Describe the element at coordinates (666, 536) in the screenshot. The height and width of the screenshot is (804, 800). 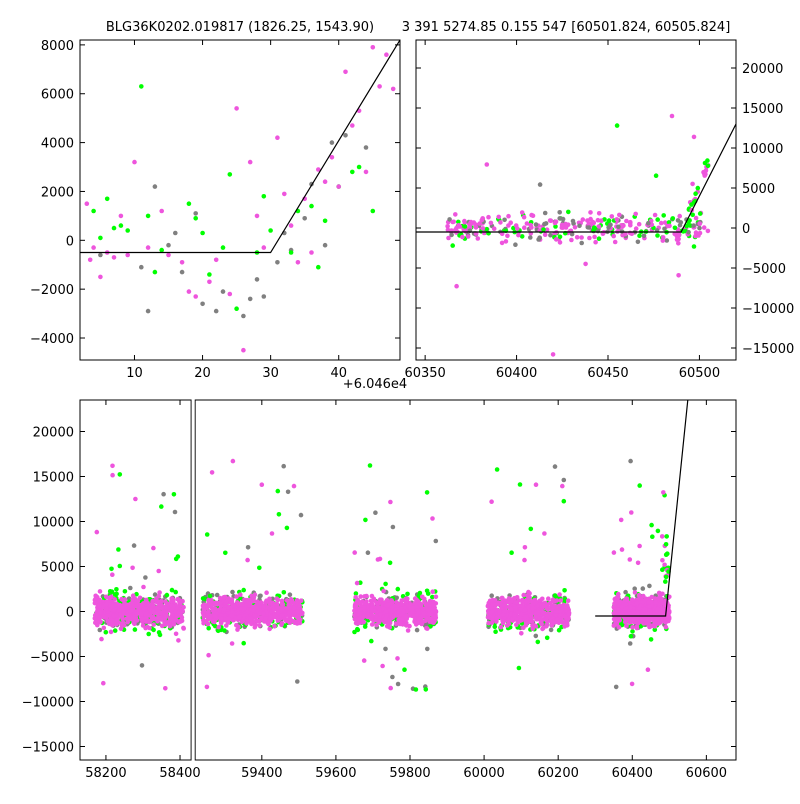
I see `rising-point` at that location.